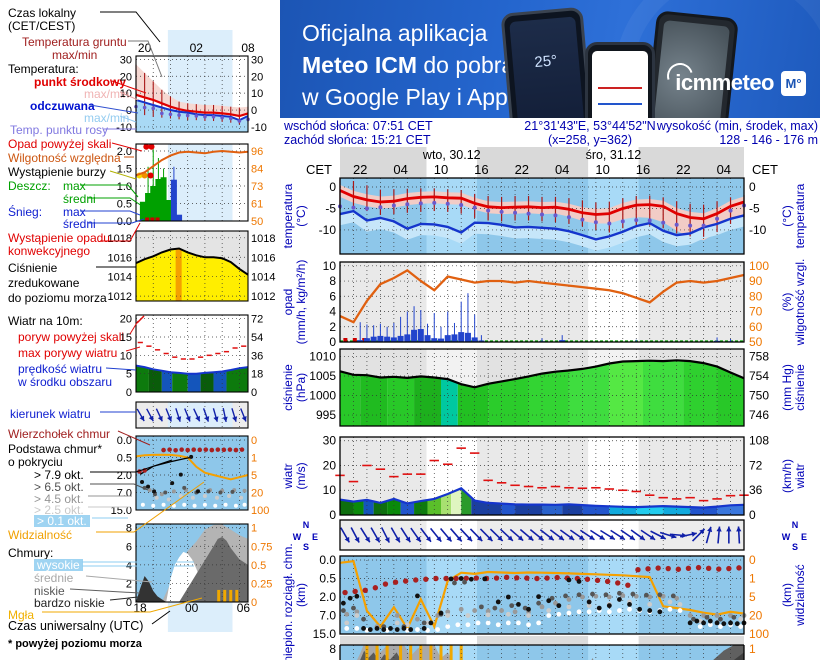 This screenshot has width=820, height=660. What do you see at coordinates (62, 106) in the screenshot?
I see `legend-odczuwana: odczuwana` at bounding box center [62, 106].